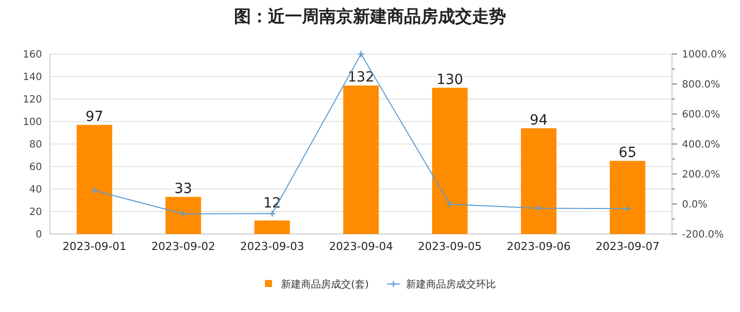 The image size is (740, 312). Describe the element at coordinates (701, 175) in the screenshot. I see `y2-tick-label: 200.0%` at that location.